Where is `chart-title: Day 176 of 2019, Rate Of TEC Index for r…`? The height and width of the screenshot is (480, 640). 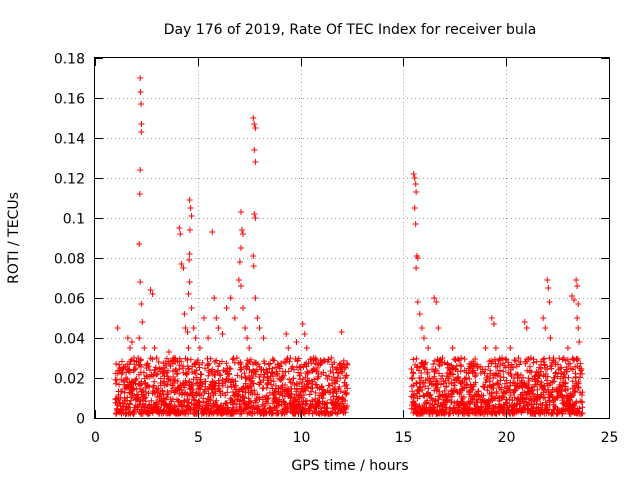
chart-title: Day 176 of 2019, Rate Of TEC Index for r… is located at coordinates (350, 30).